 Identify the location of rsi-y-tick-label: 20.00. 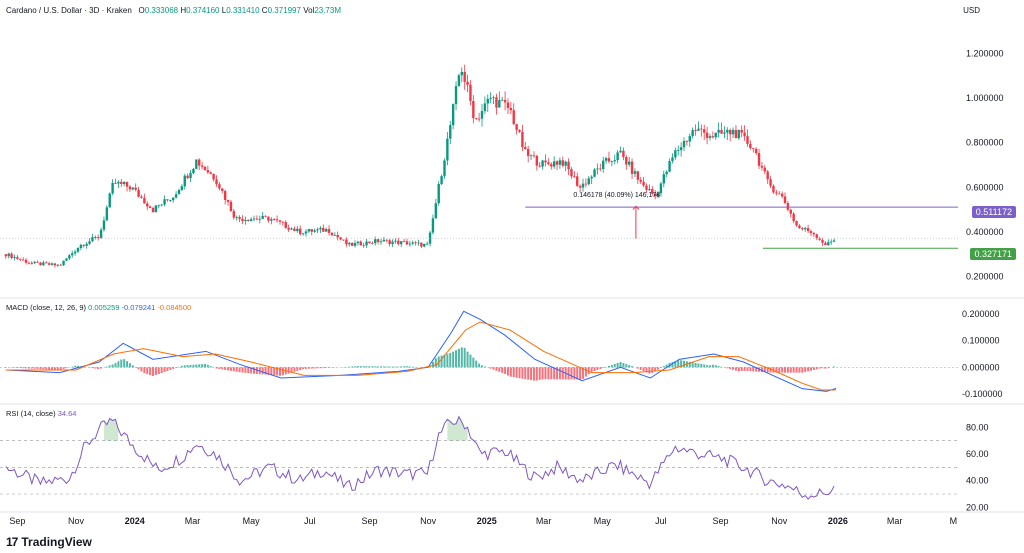
(977, 507).